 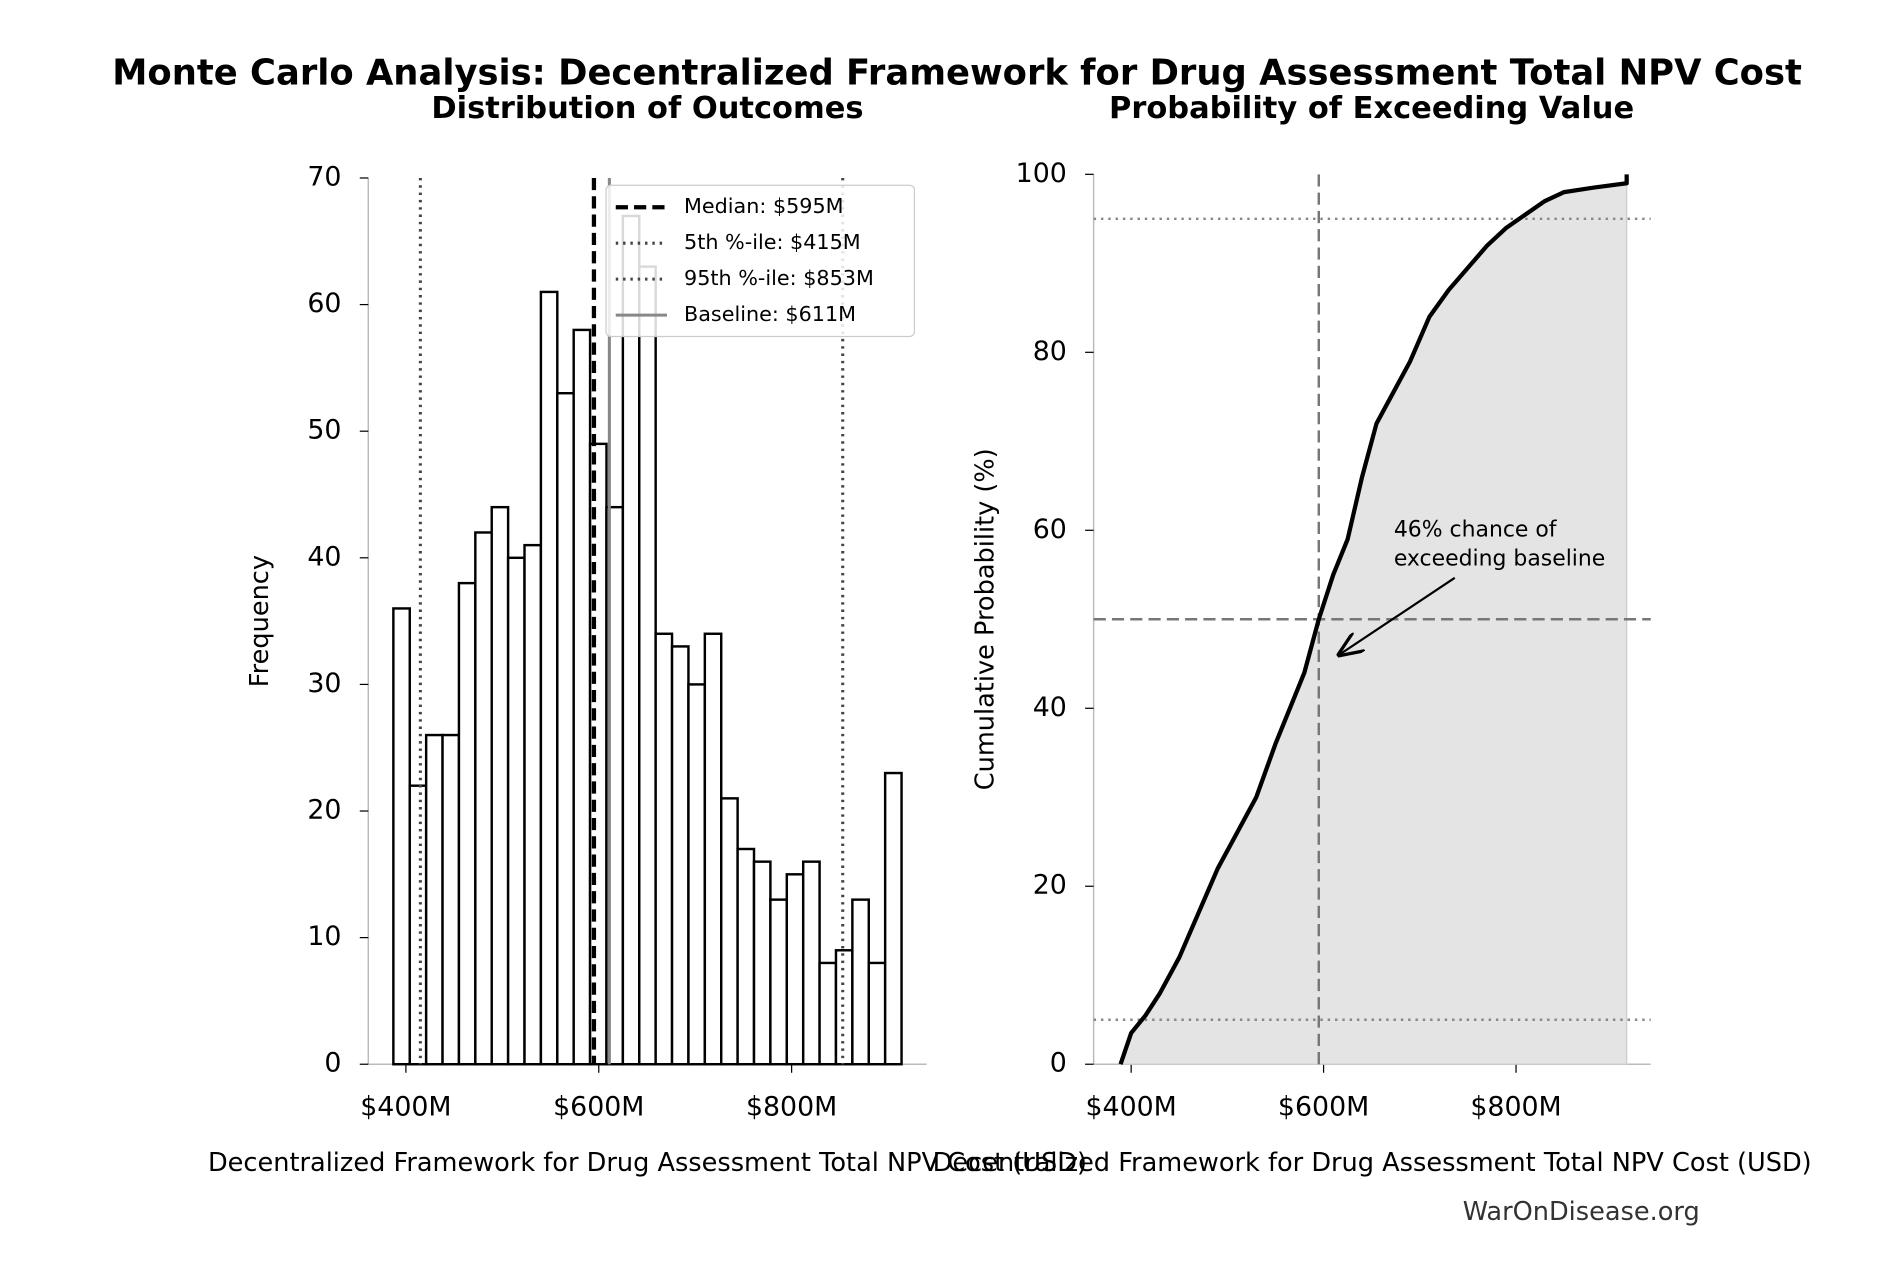 I want to click on legend-label: Median: $595M, so click(x=764, y=206).